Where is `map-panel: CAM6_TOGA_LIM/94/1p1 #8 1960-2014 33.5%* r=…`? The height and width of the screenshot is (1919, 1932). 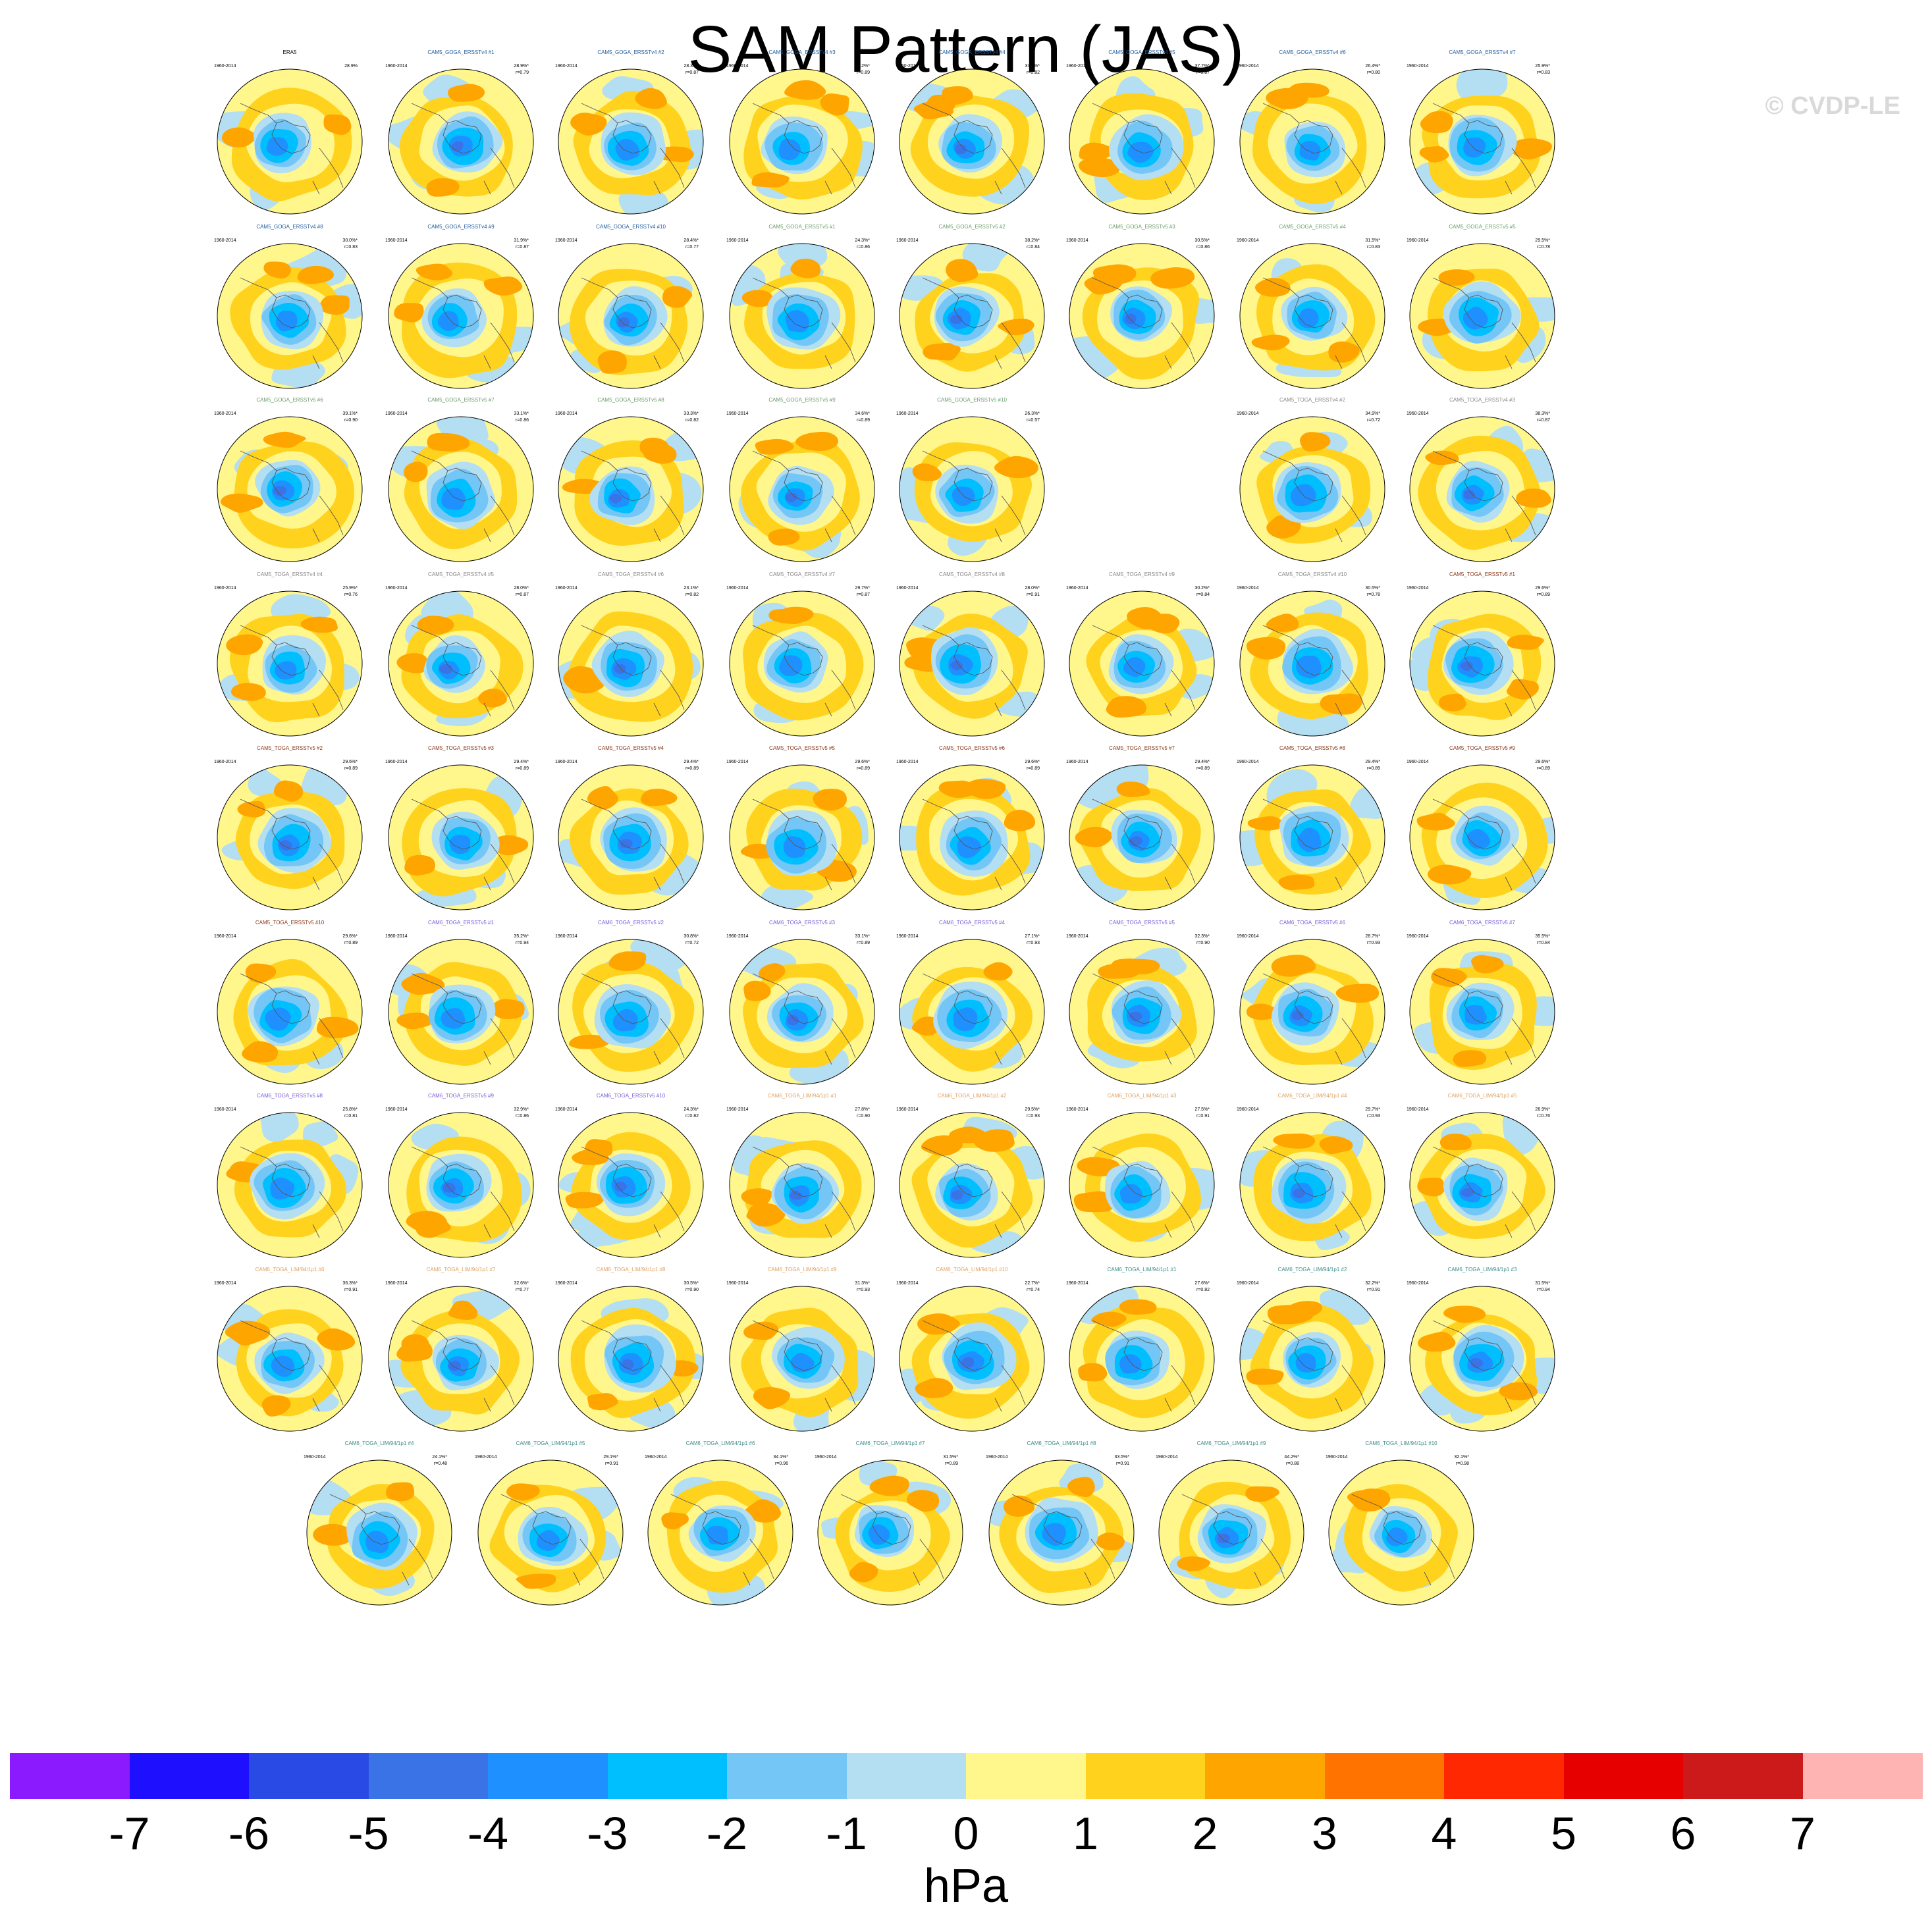 map-panel: CAM6_TOGA_LIM/94/1p1 #8 1960-2014 33.5%* r=… is located at coordinates (1061, 1525).